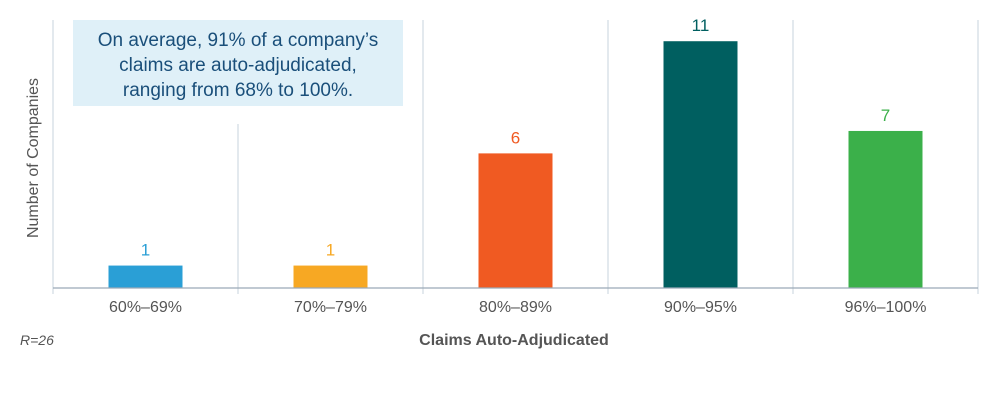 This screenshot has height=417, width=1000. I want to click on callout-line-3: ranging from 68% to 100%., so click(238, 90).